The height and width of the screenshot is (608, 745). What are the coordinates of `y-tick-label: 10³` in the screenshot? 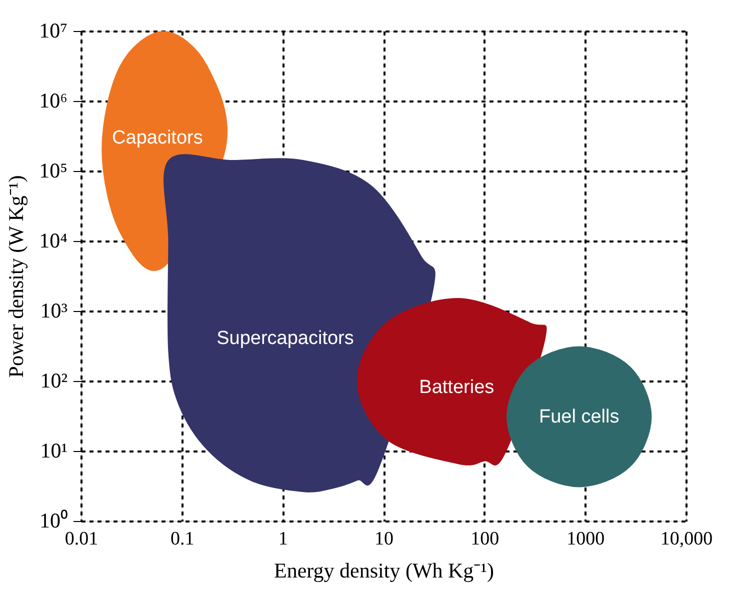 It's located at (54, 310).